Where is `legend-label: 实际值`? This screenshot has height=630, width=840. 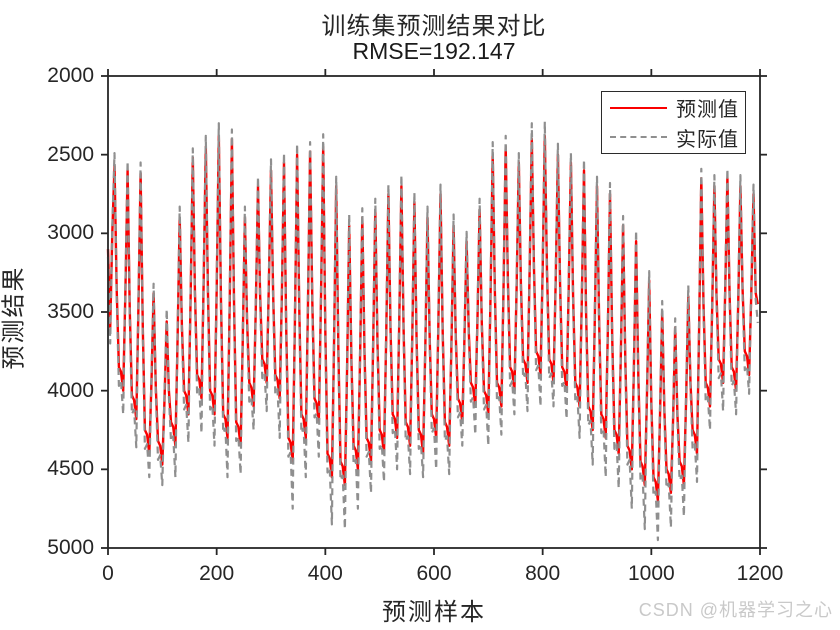
legend-label: 实际值 is located at coordinates (707, 139).